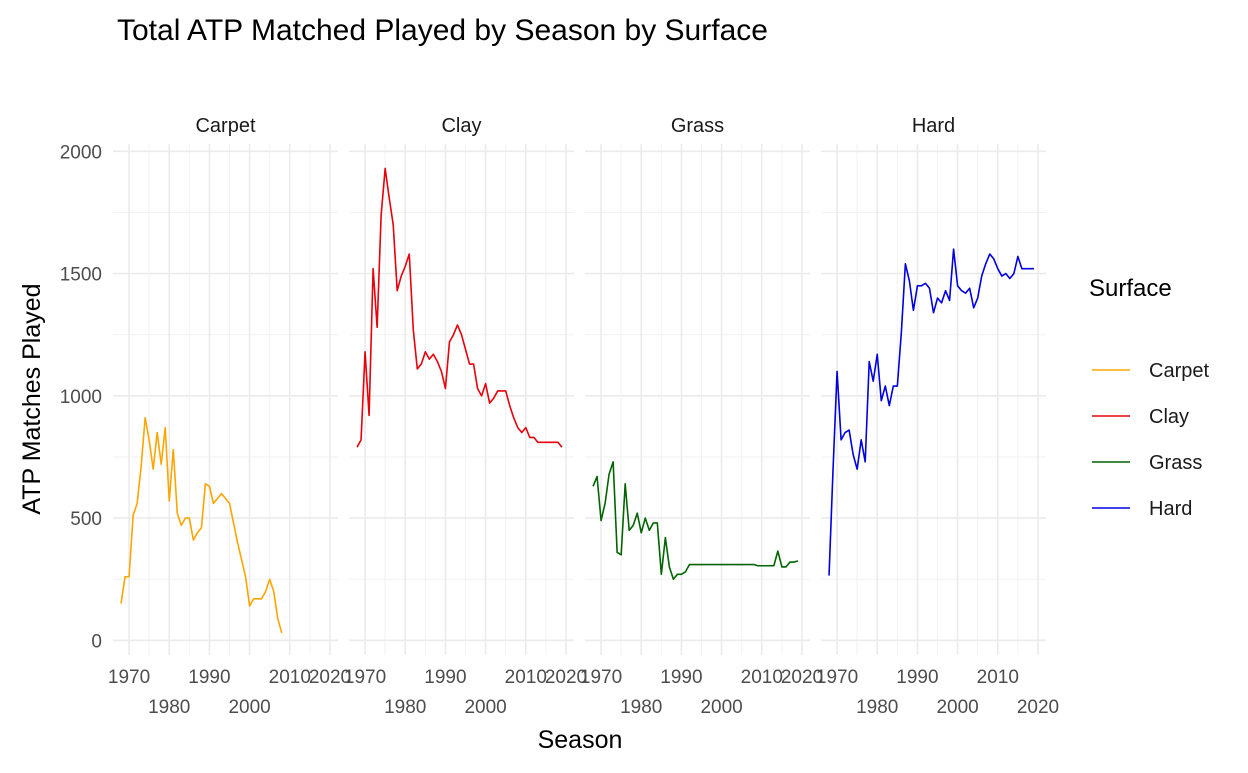 The image size is (1248, 773). I want to click on legend-item-hard: Hard, so click(1142, 509).